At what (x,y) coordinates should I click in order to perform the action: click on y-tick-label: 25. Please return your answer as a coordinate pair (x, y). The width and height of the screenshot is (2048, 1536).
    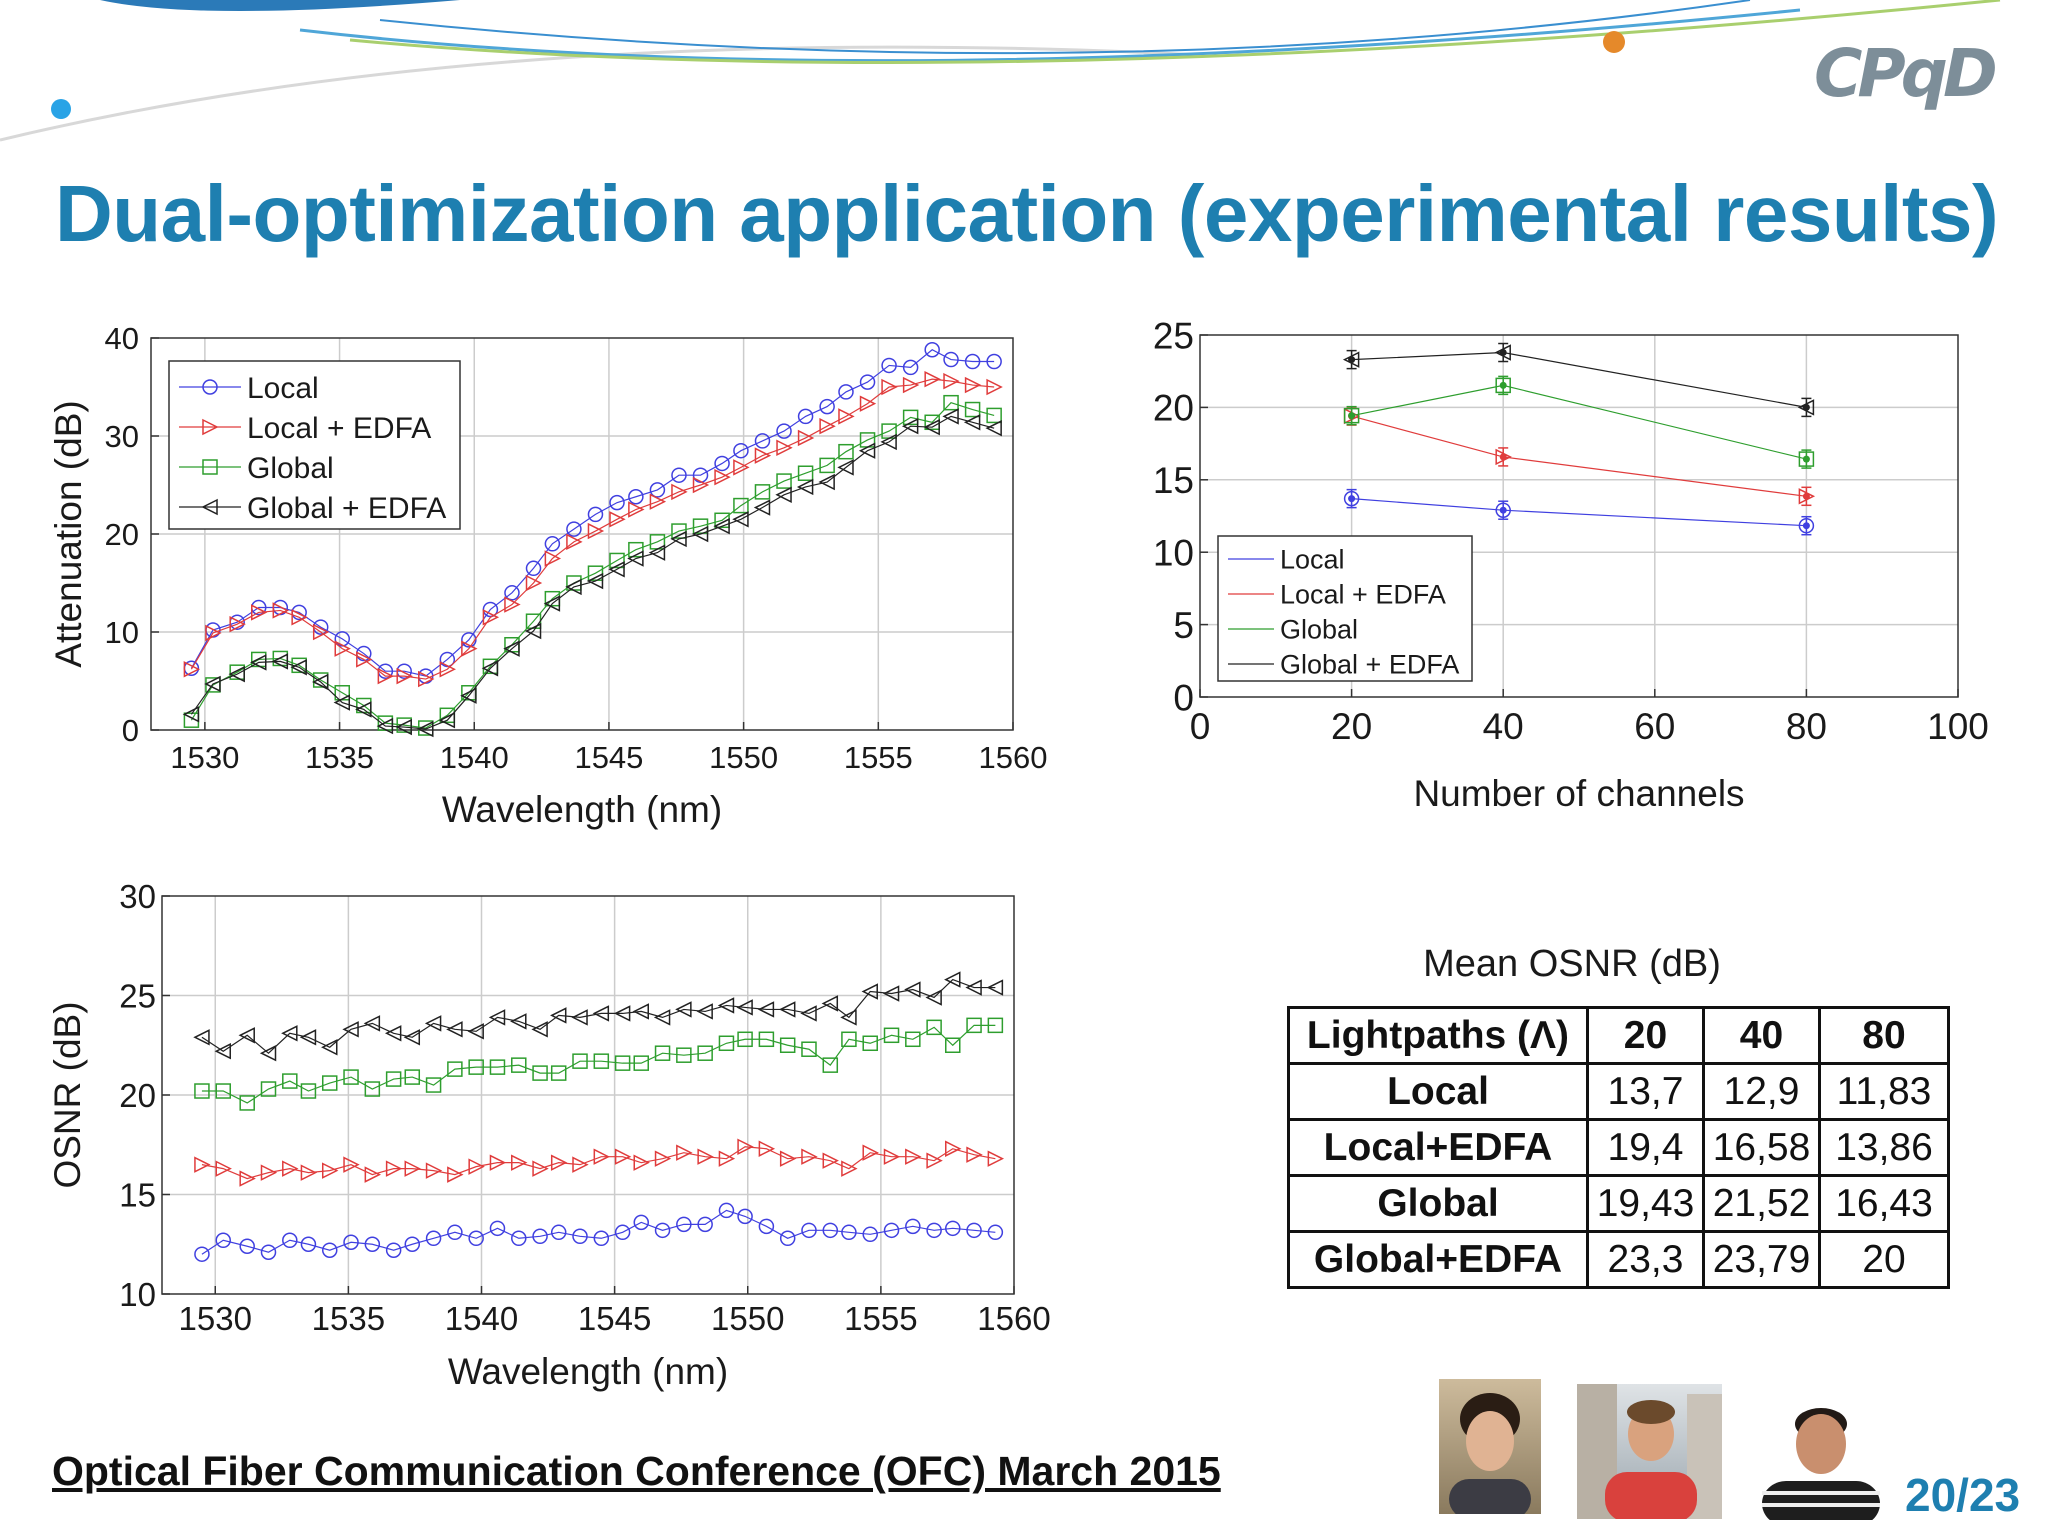
    Looking at the image, I should click on (137, 995).